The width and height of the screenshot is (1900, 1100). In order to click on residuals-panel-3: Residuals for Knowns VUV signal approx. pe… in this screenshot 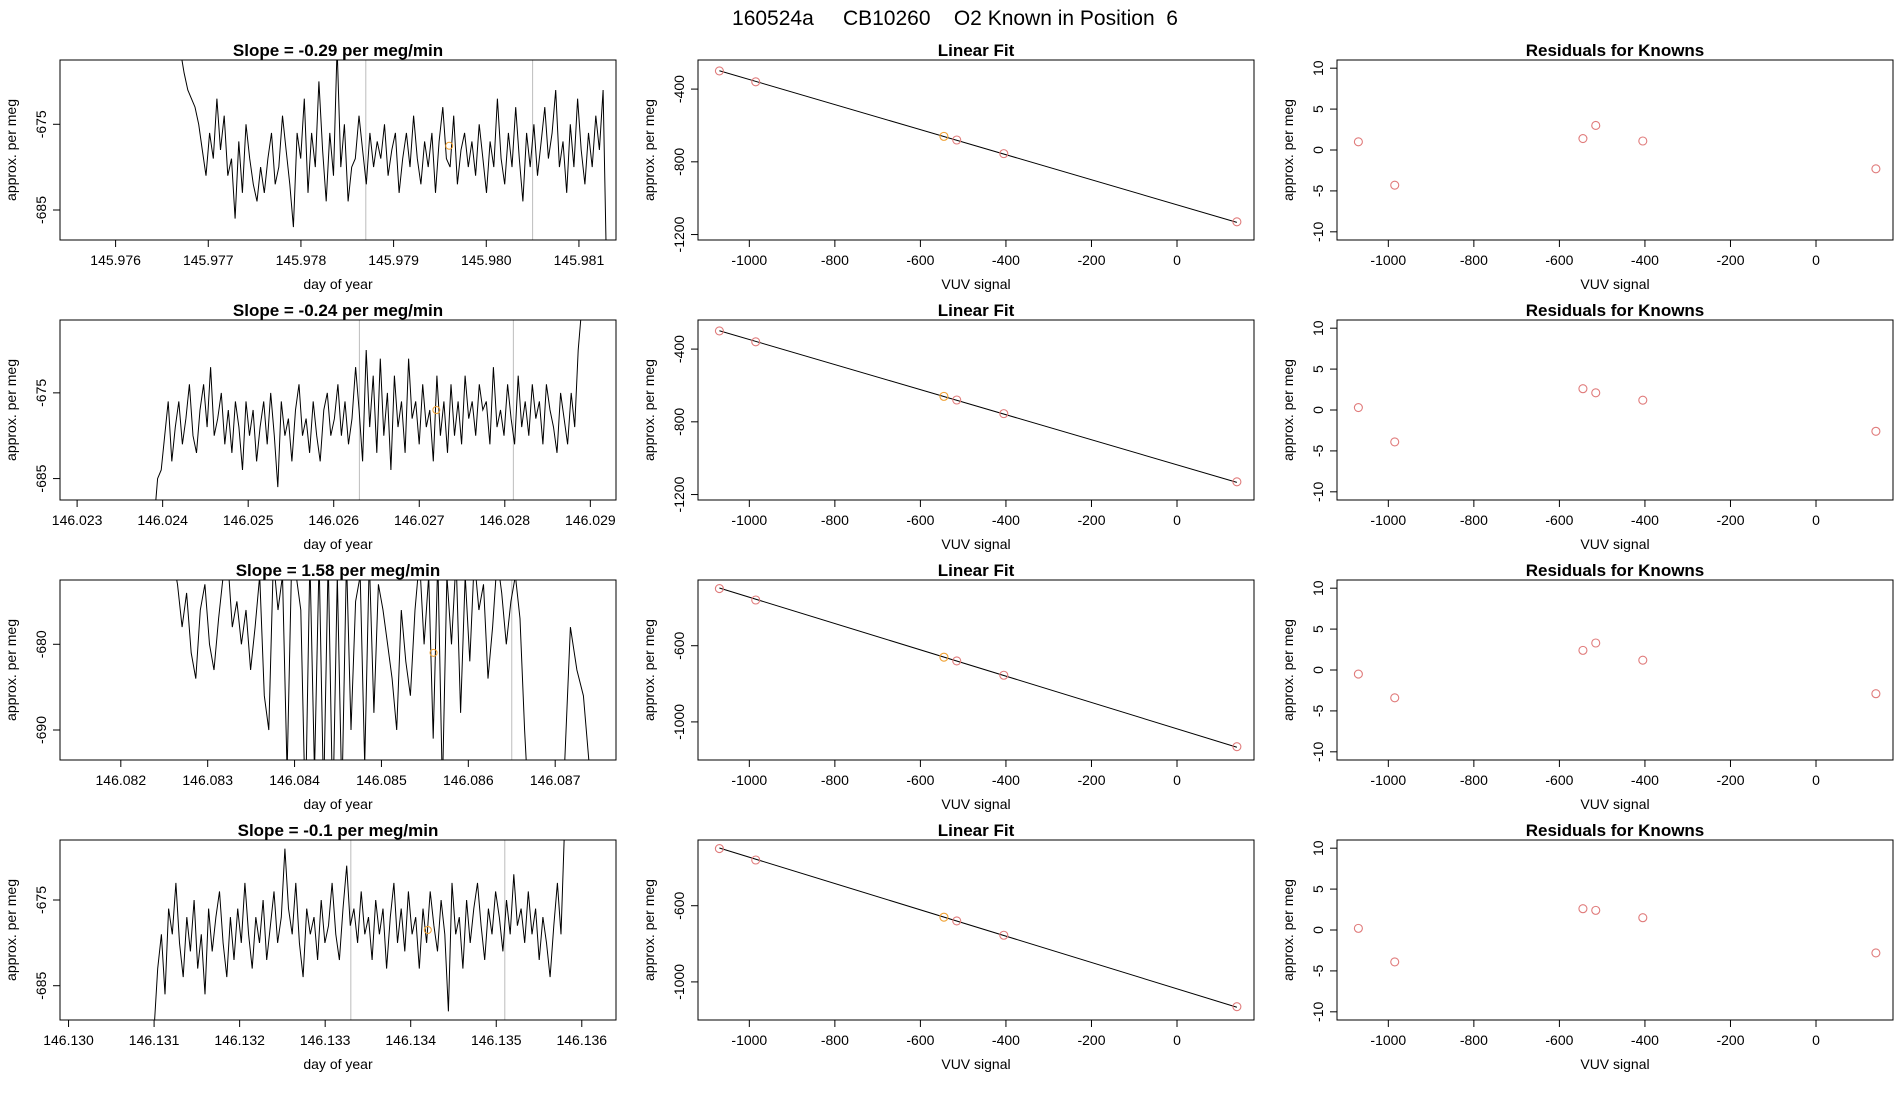, I will do `click(1587, 686)`.